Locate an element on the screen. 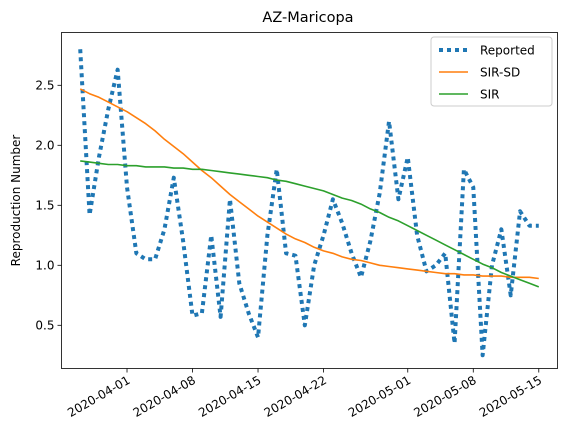  y-tick-label: 2.0 is located at coordinates (44, 145).